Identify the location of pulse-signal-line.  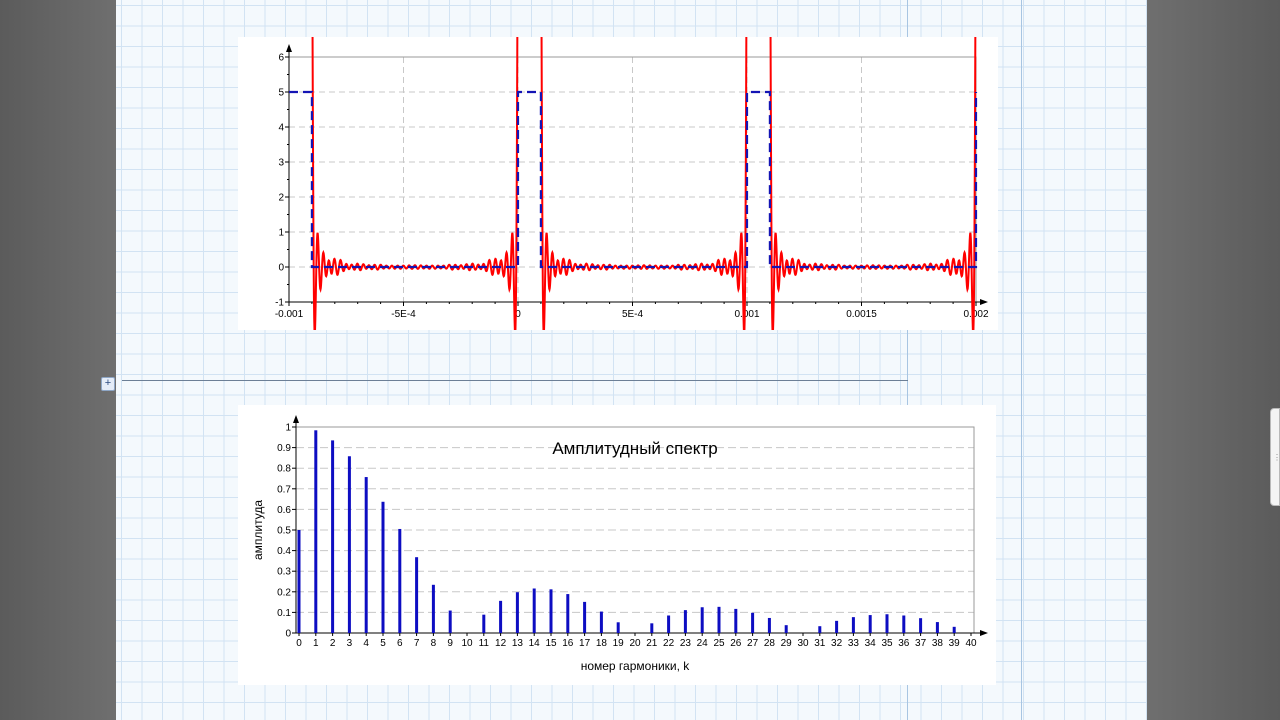
(633, 179).